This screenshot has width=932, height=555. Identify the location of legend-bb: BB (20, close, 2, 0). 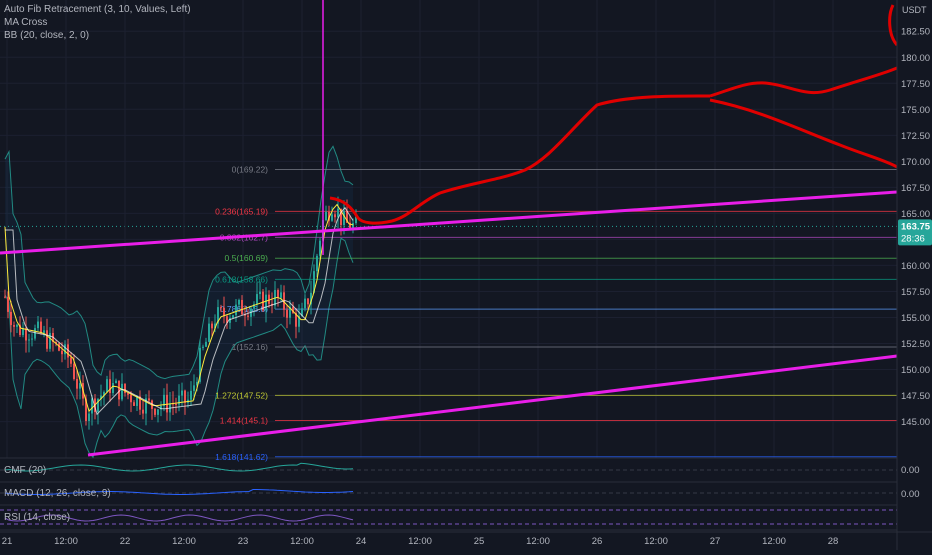
(47, 35).